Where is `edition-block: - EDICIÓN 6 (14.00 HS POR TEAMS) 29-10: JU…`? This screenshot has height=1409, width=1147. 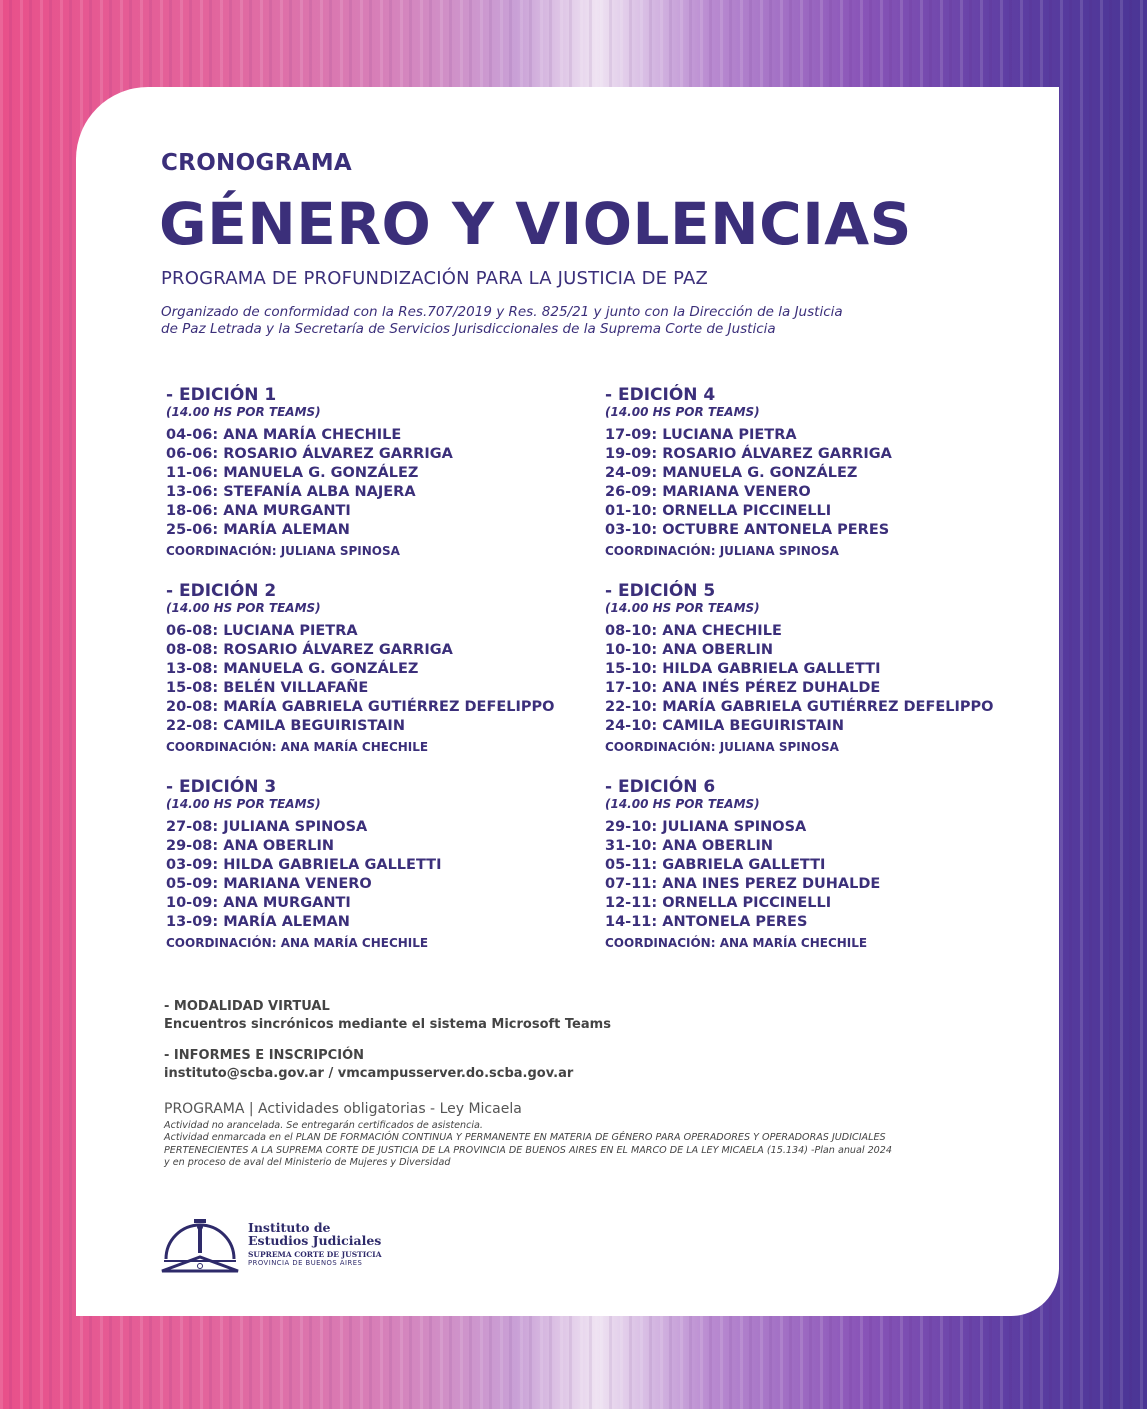
edition-block: - EDICIÓN 6 (14.00 HS POR TEAMS) 29-10: JU… is located at coordinates (820, 875).